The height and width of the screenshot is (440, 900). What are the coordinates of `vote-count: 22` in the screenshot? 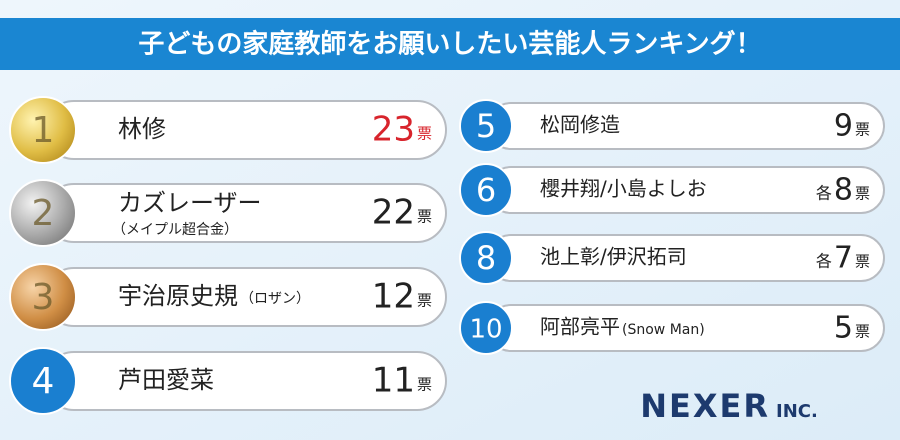 It's located at (393, 213).